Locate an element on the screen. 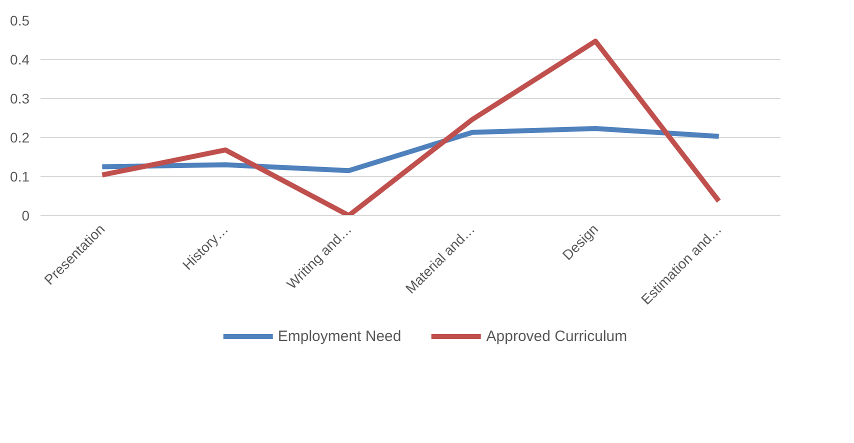 The image size is (854, 443). legend-label: Approved Curriculum is located at coordinates (557, 336).